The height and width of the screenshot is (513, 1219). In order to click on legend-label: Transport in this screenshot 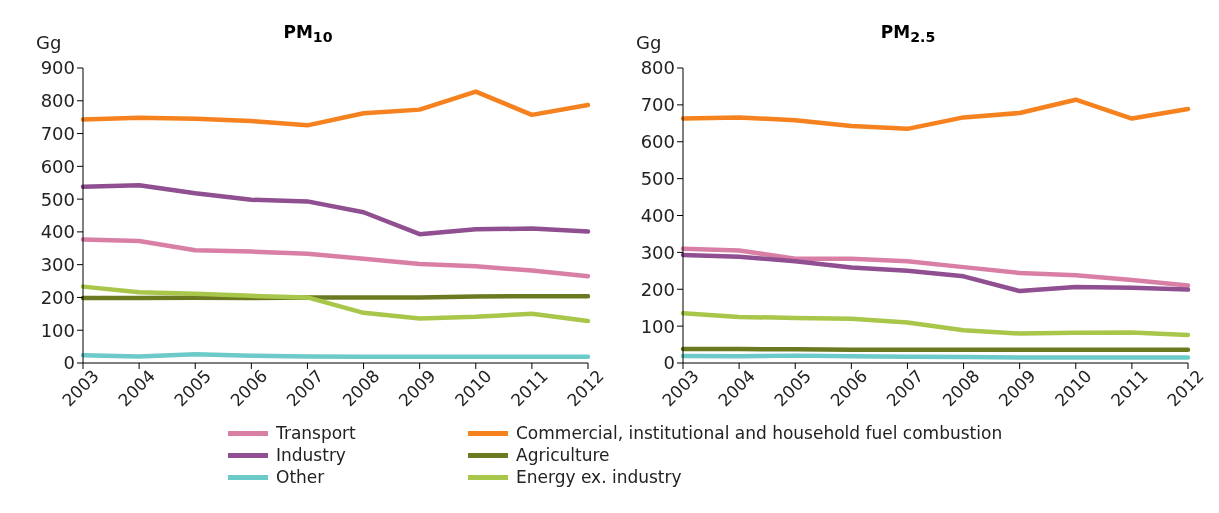, I will do `click(316, 433)`.